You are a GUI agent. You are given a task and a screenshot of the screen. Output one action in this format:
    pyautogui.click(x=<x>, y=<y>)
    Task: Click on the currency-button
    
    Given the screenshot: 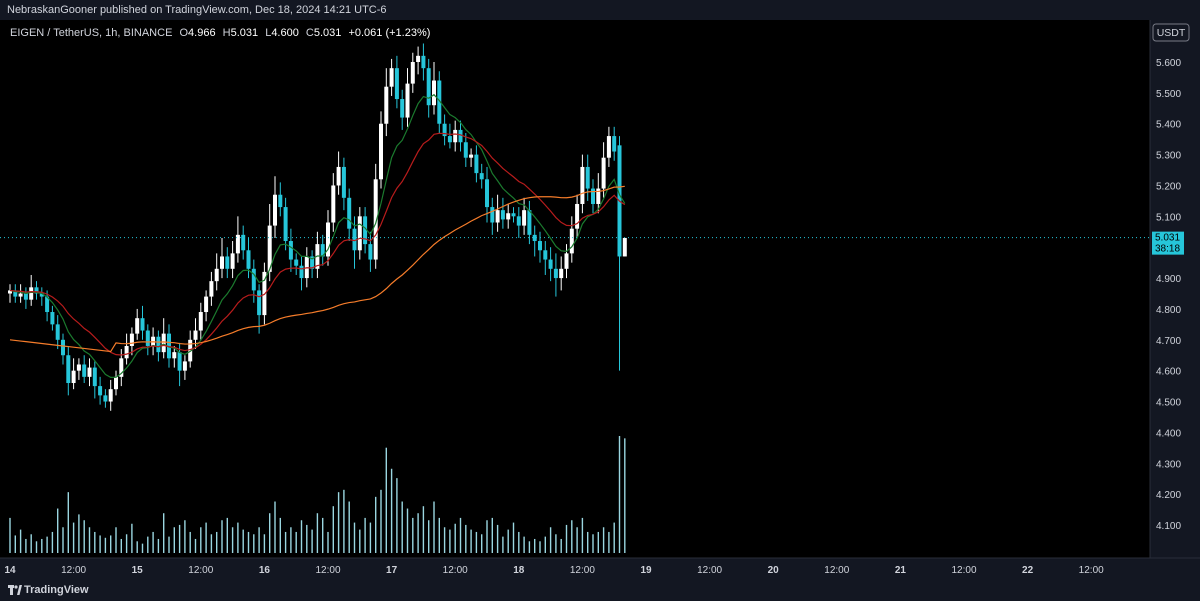 What is the action you would take?
    pyautogui.click(x=1171, y=32)
    